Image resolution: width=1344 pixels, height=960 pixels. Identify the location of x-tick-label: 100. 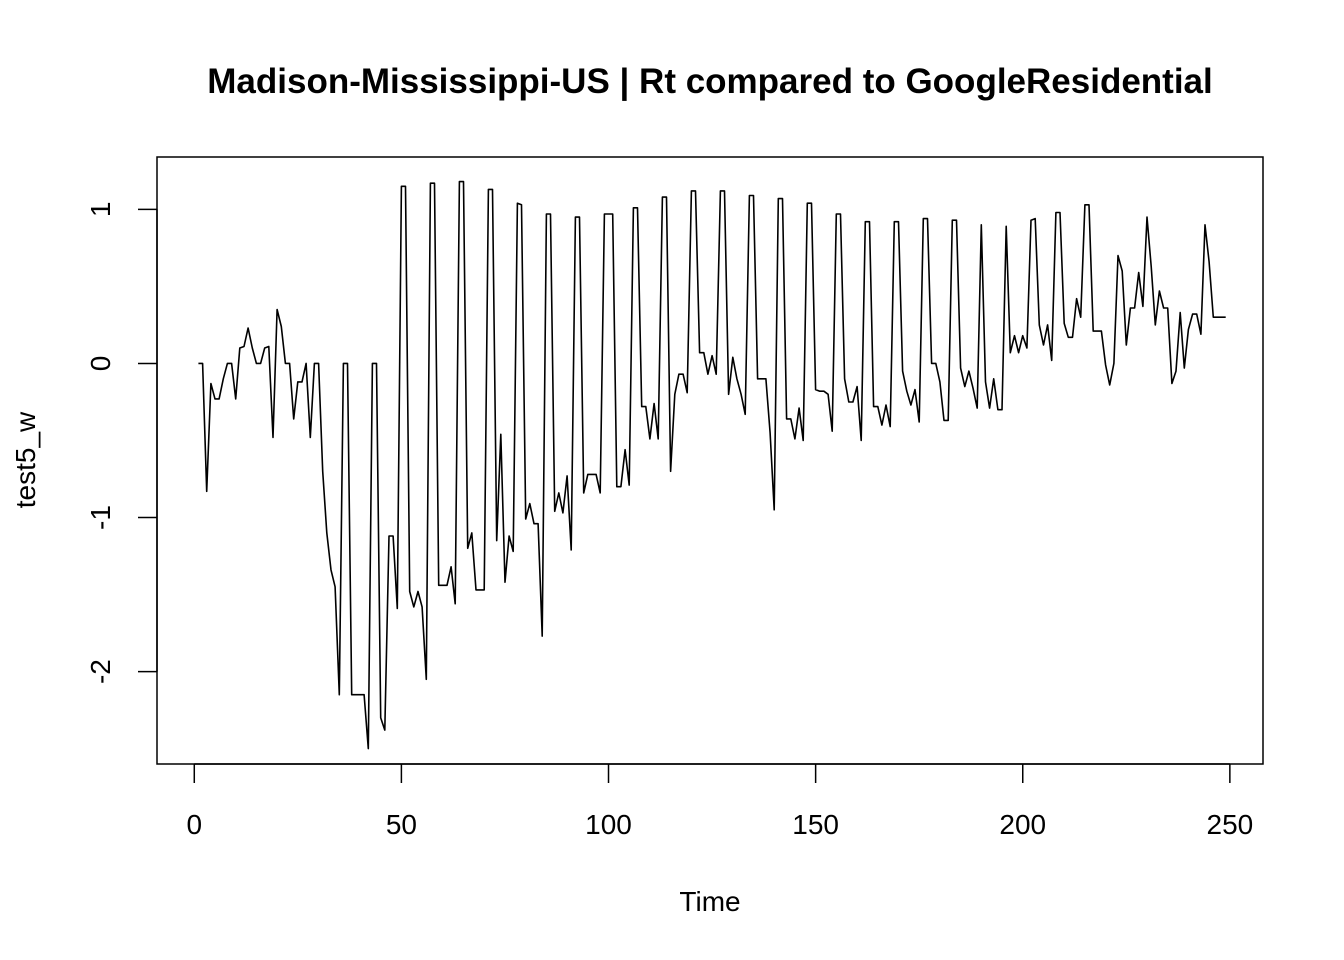
(608, 824).